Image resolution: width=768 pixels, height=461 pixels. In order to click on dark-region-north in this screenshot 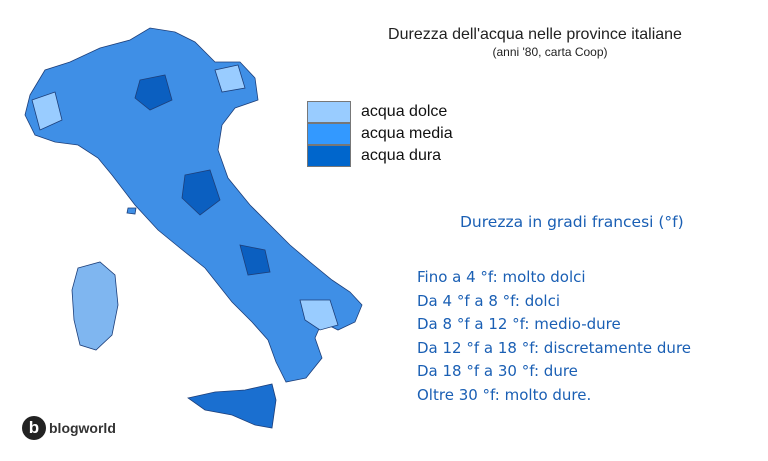, I will do `click(153, 92)`.